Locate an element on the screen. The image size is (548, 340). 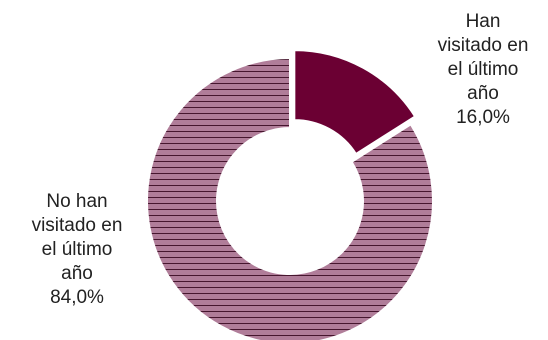
slice-han-visitado is located at coordinates (355, 102).